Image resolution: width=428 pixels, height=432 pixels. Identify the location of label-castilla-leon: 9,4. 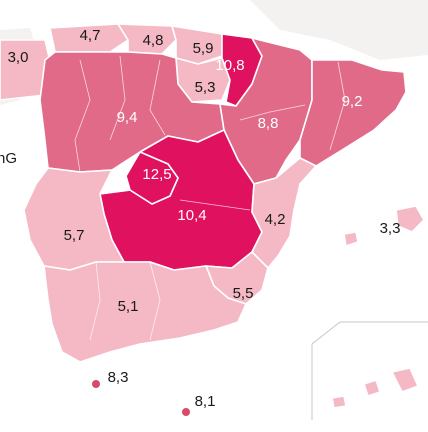
(127, 117).